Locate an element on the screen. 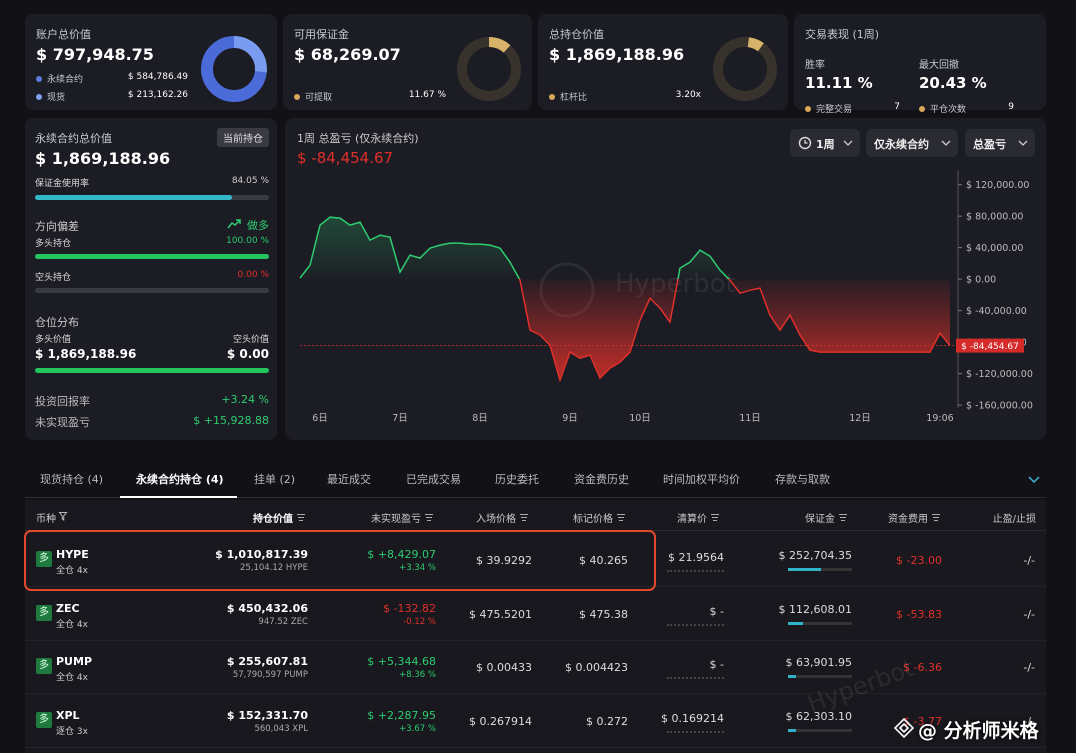 Image resolution: width=1076 pixels, height=753 pixels. bar-track is located at coordinates (152, 290).